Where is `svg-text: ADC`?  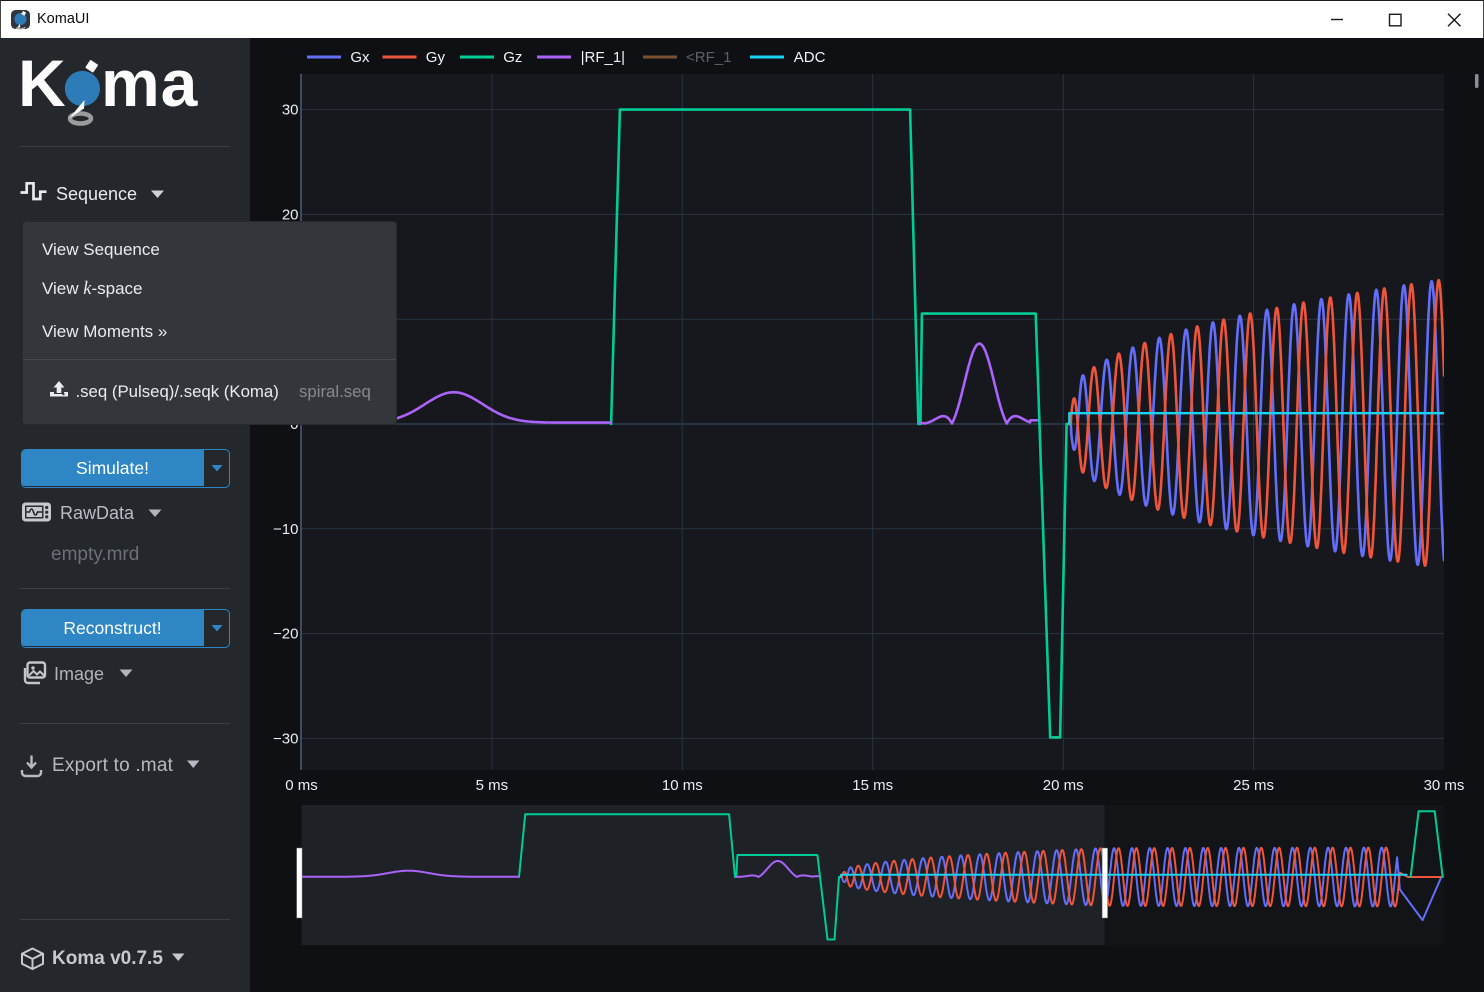
svg-text: ADC is located at coordinates (810, 57).